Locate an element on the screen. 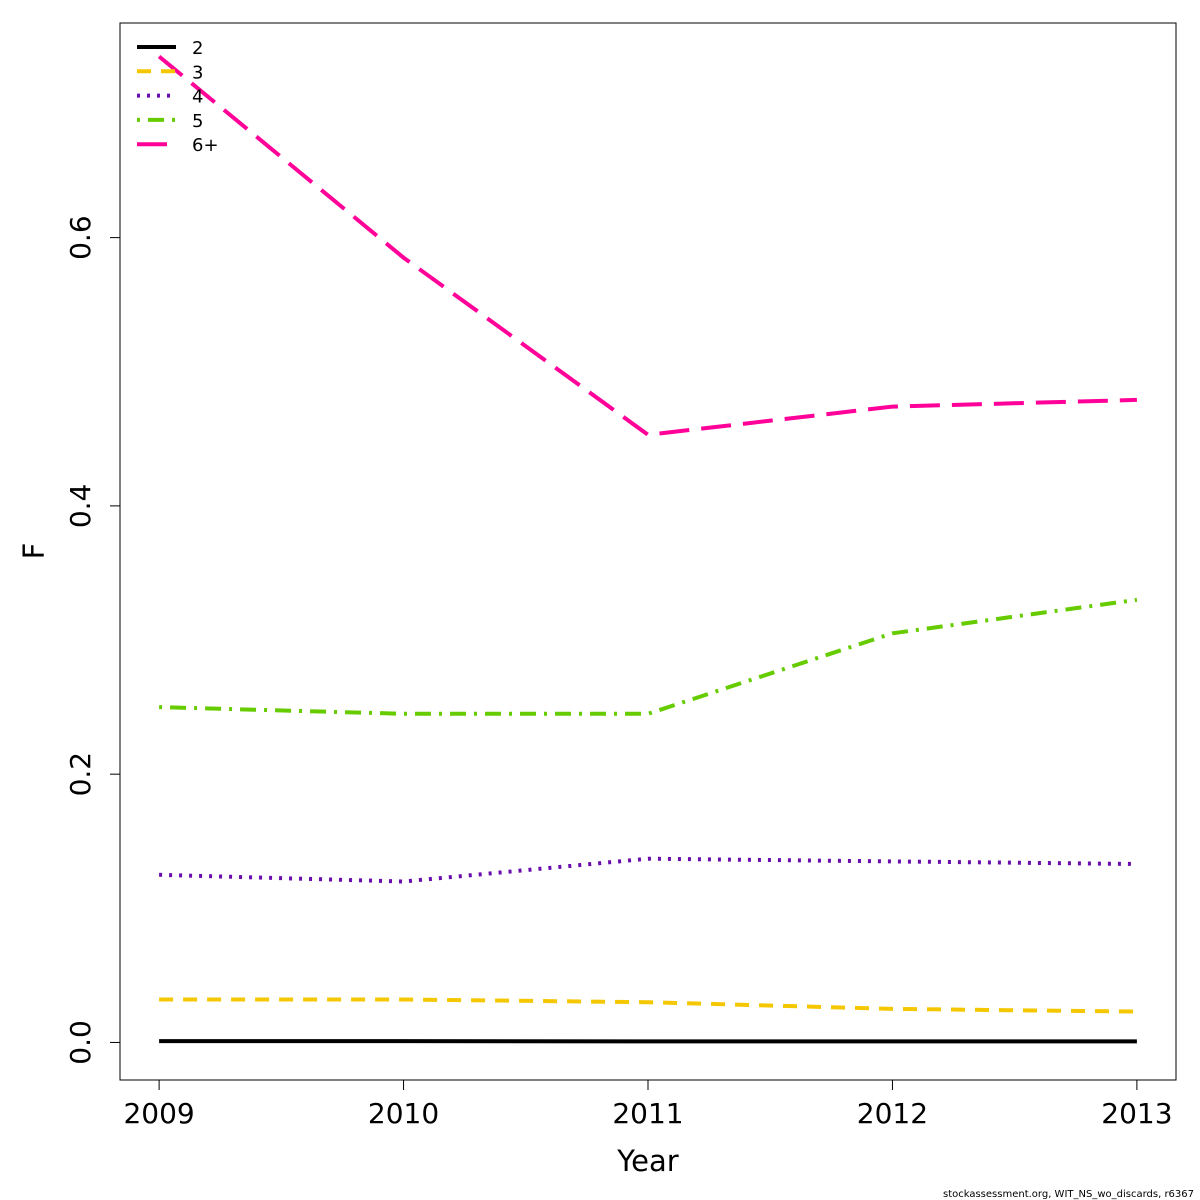  x-tick-label: 2012 is located at coordinates (892, 1113).